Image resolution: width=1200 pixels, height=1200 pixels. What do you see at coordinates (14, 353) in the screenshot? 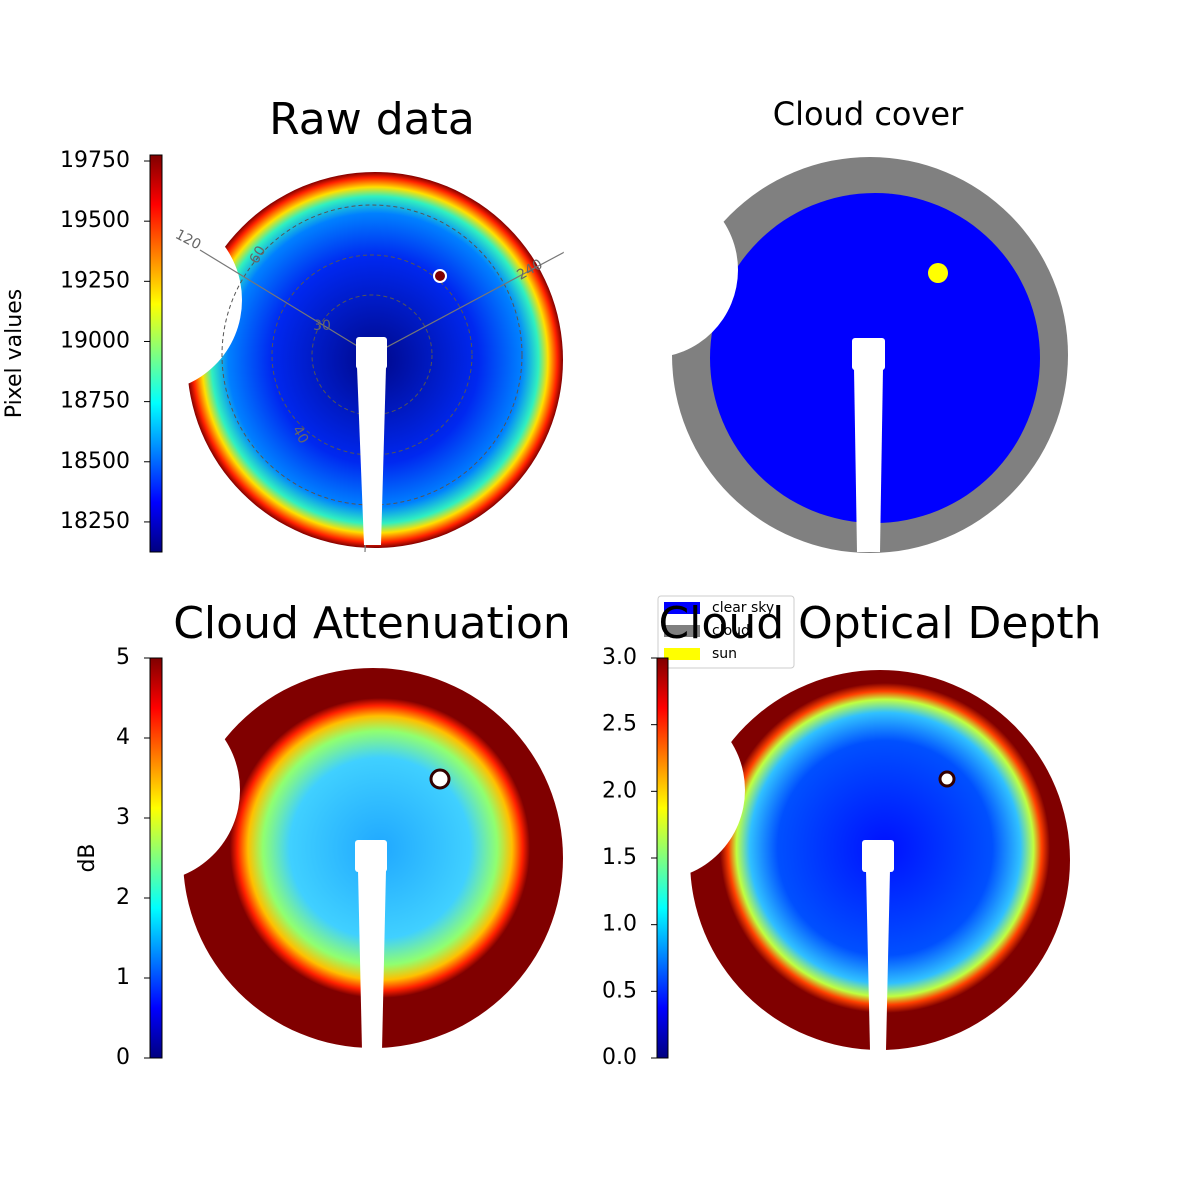
I see `colorbar-label: Pixel values` at bounding box center [14, 353].